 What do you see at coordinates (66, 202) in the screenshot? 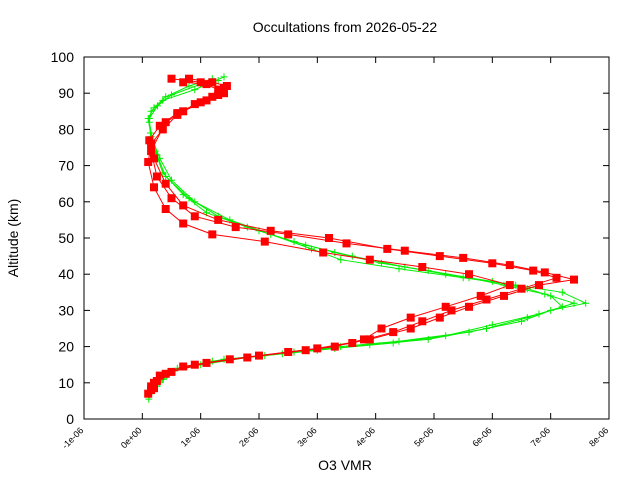
I see `y-tick-label: 60` at bounding box center [66, 202].